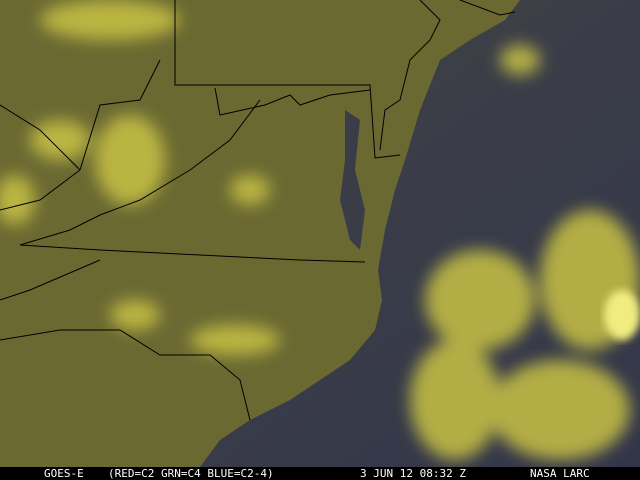 The width and height of the screenshot is (640, 480). I want to click on datetime-label: 3 JUN 12 08:32 Z, so click(413, 473).